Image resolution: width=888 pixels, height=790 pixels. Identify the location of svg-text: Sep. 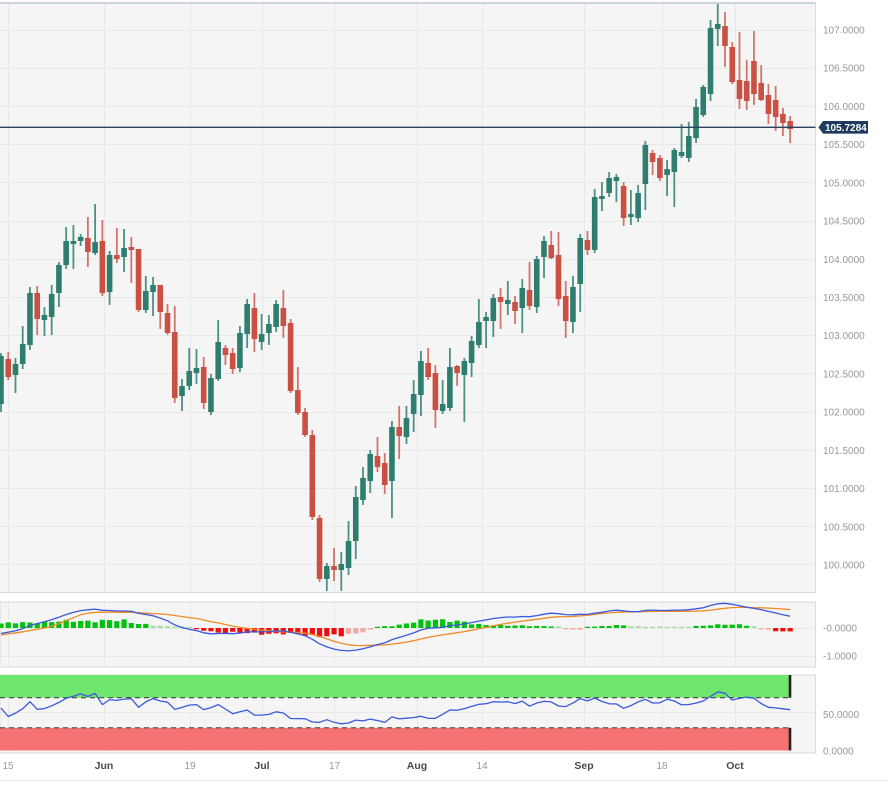
(583, 766).